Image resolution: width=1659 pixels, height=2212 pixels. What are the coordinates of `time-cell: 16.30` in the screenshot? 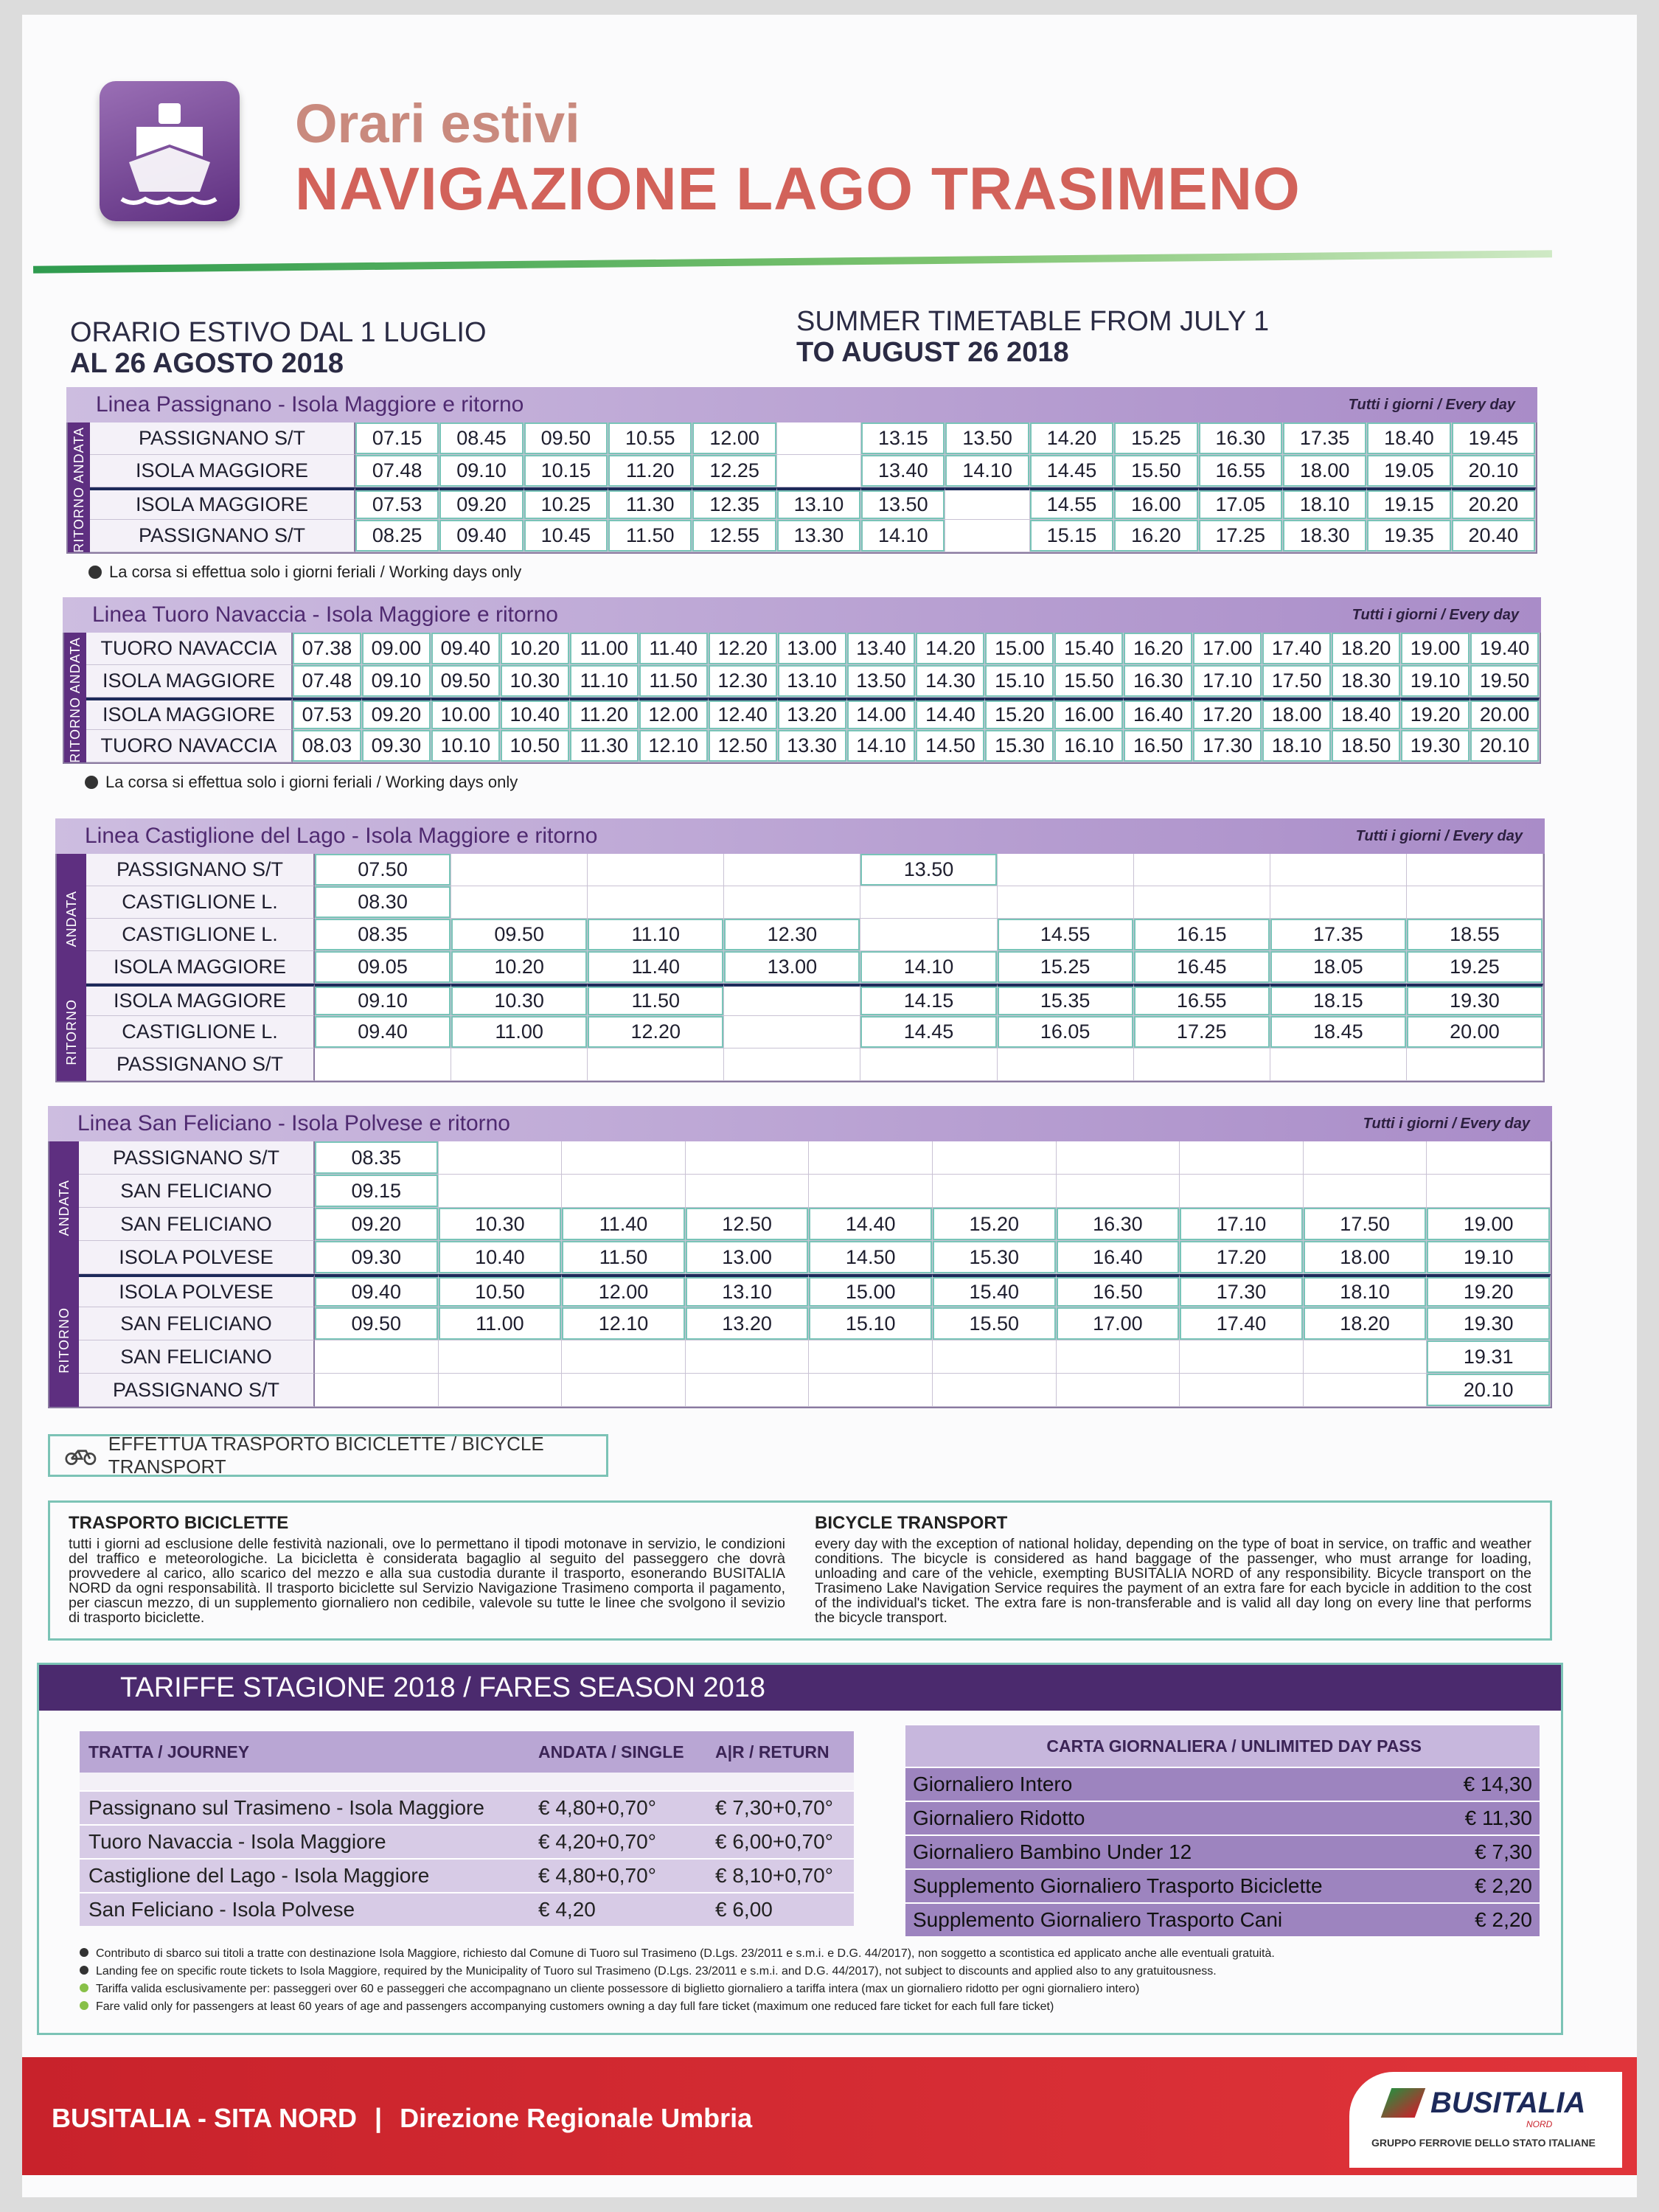 It's located at (1240, 438).